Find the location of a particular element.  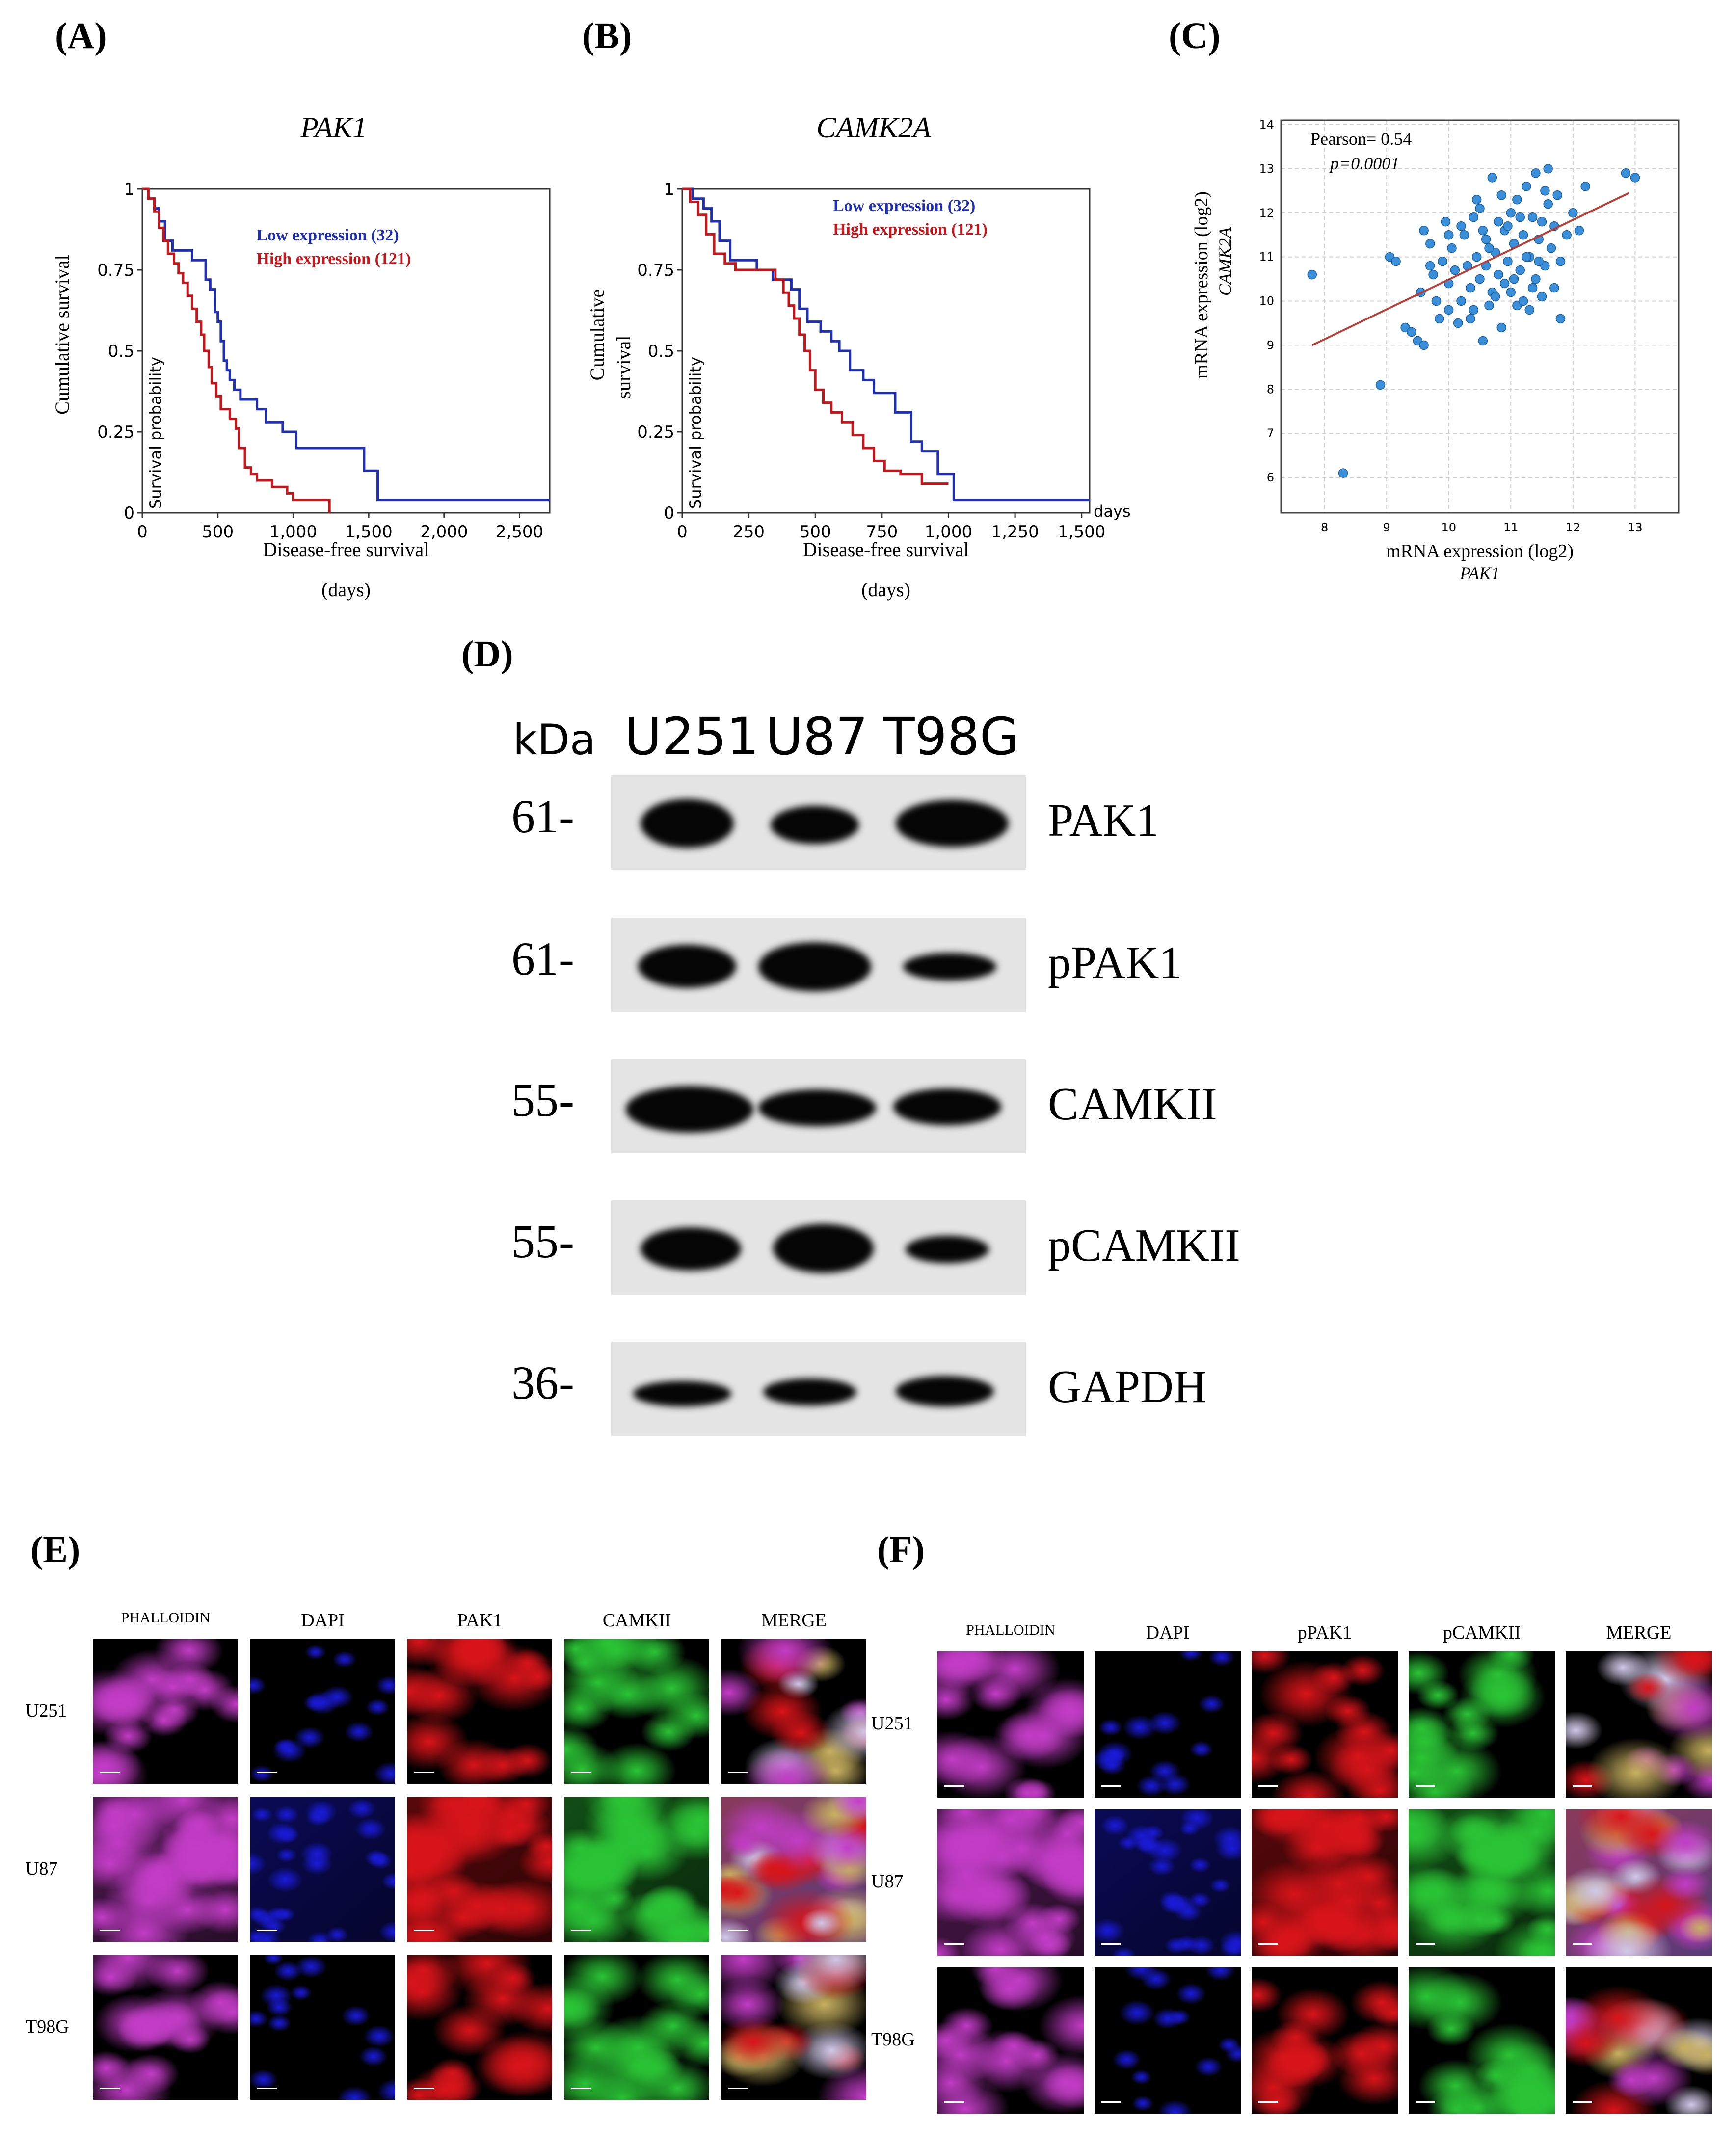

y-tick-label: 8 is located at coordinates (1270, 389).